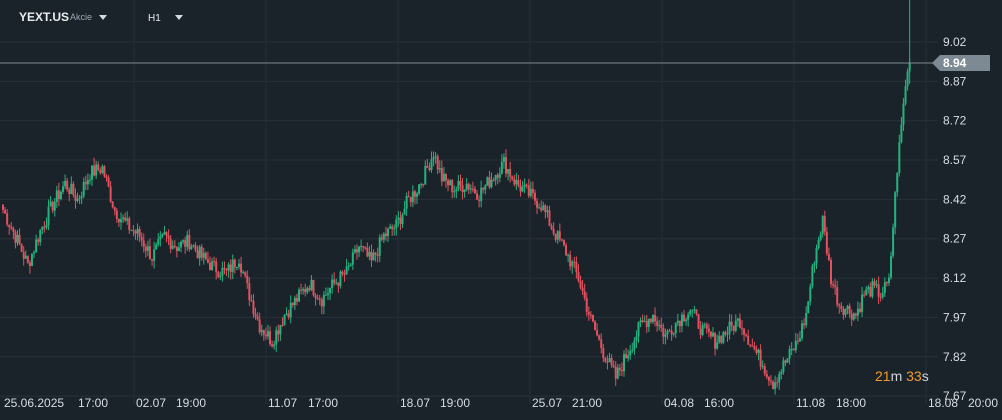  What do you see at coordinates (955, 219) in the screenshot?
I see `price-axis: 9.02 8.87 8.72 8.57 8.42 8.27 8.12 7.97 7.82 7.67` at bounding box center [955, 219].